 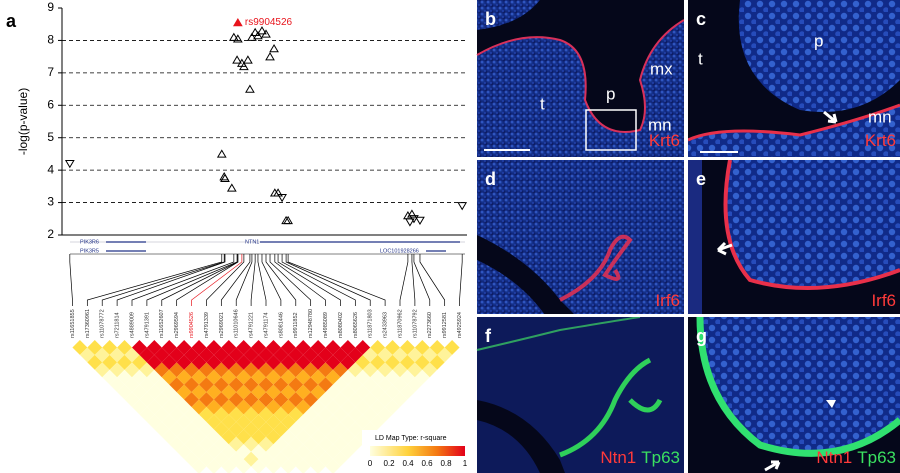 What do you see at coordinates (88, 323) in the screenshot?
I see `snp-label: rs17360961` at bounding box center [88, 323].